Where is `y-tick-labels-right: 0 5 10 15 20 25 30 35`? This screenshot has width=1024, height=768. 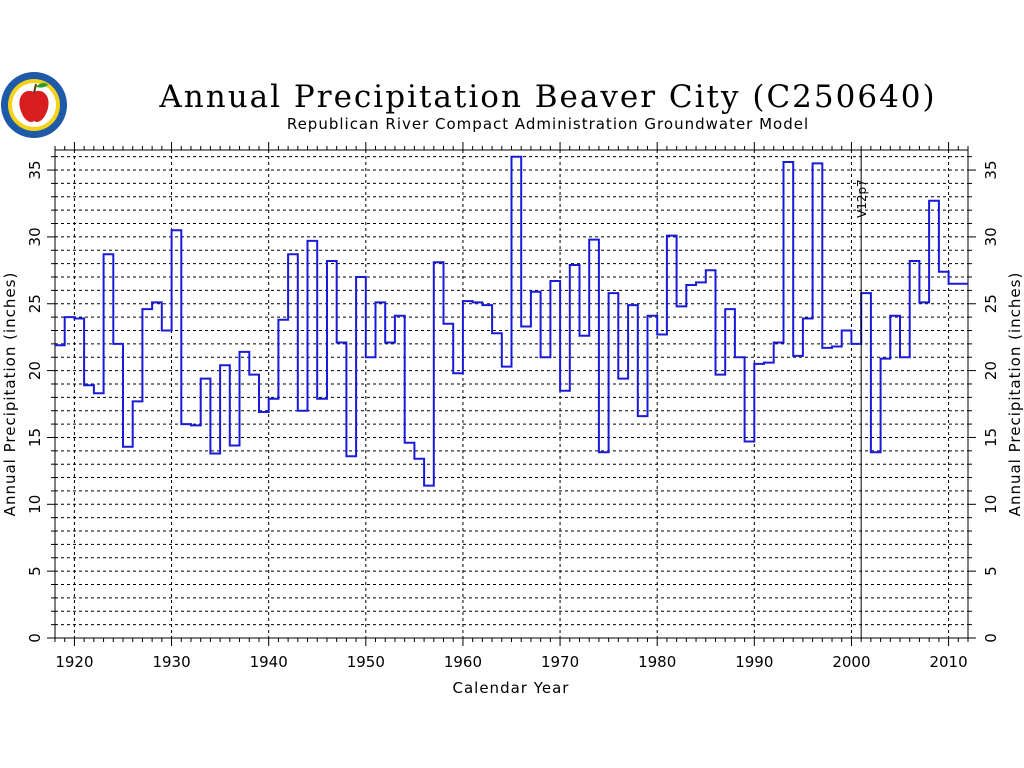 y-tick-labels-right: 0 5 10 15 20 25 30 35 is located at coordinates (991, 402).